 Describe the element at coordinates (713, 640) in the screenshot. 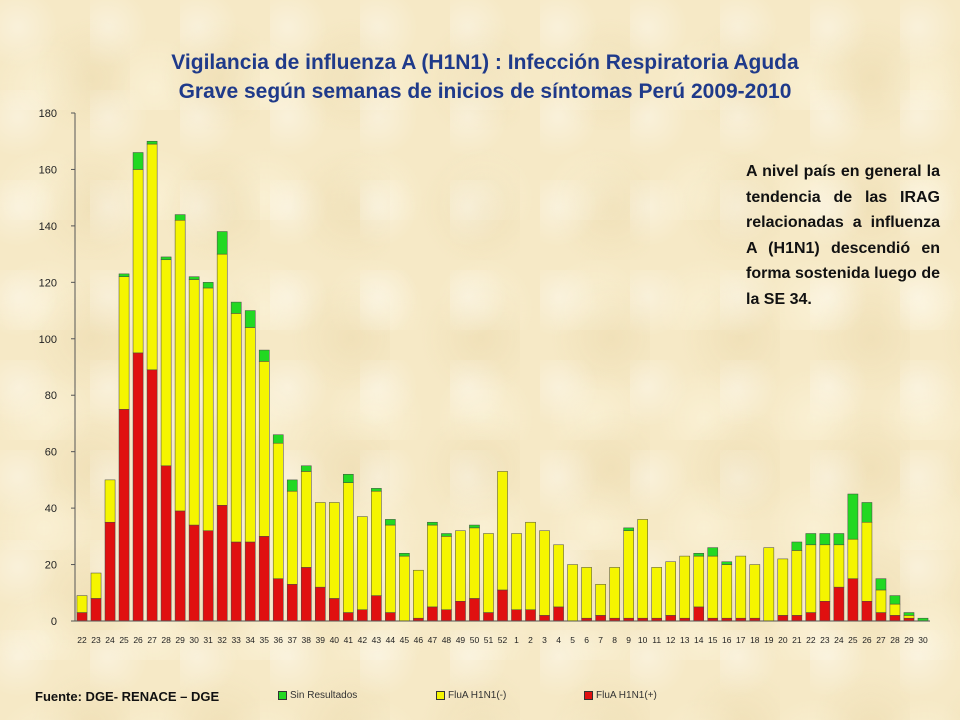

I see `x-tick-label: 15` at that location.